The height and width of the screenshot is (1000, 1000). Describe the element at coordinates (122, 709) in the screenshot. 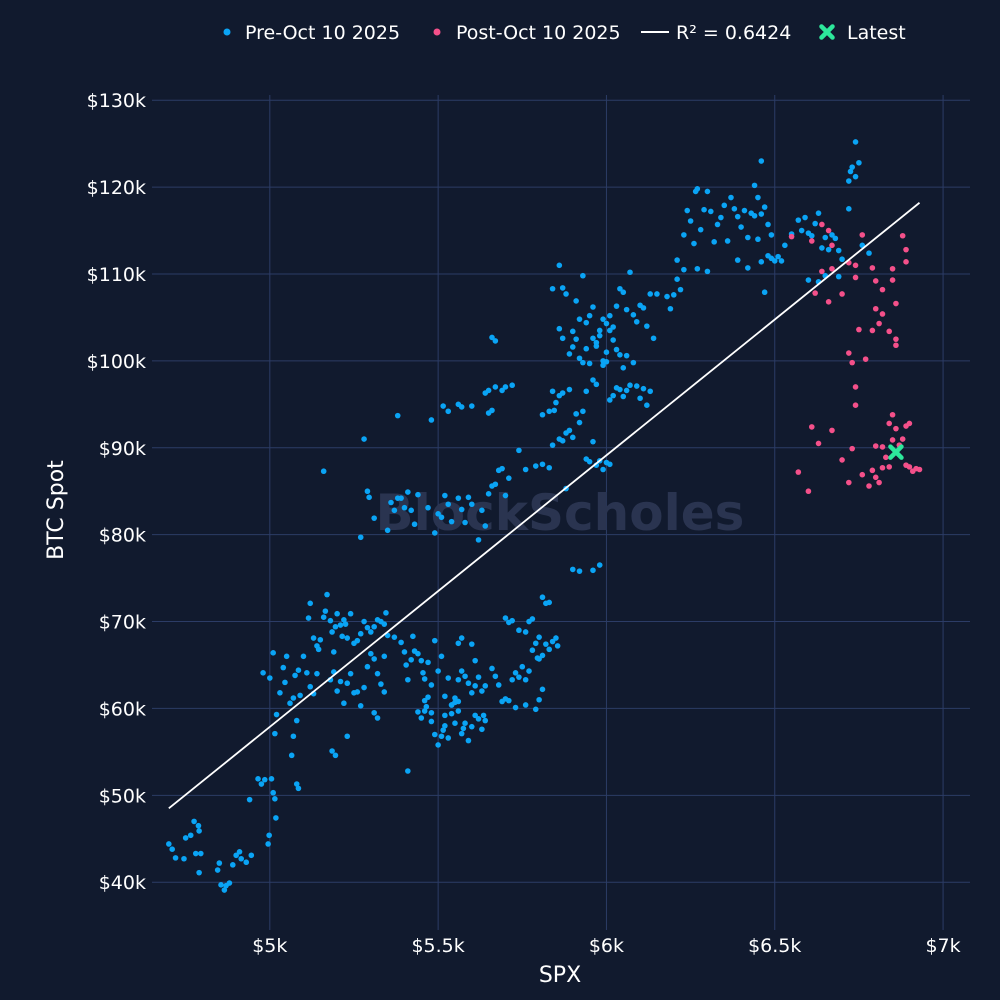

I see `y-tick-label: $60k` at that location.